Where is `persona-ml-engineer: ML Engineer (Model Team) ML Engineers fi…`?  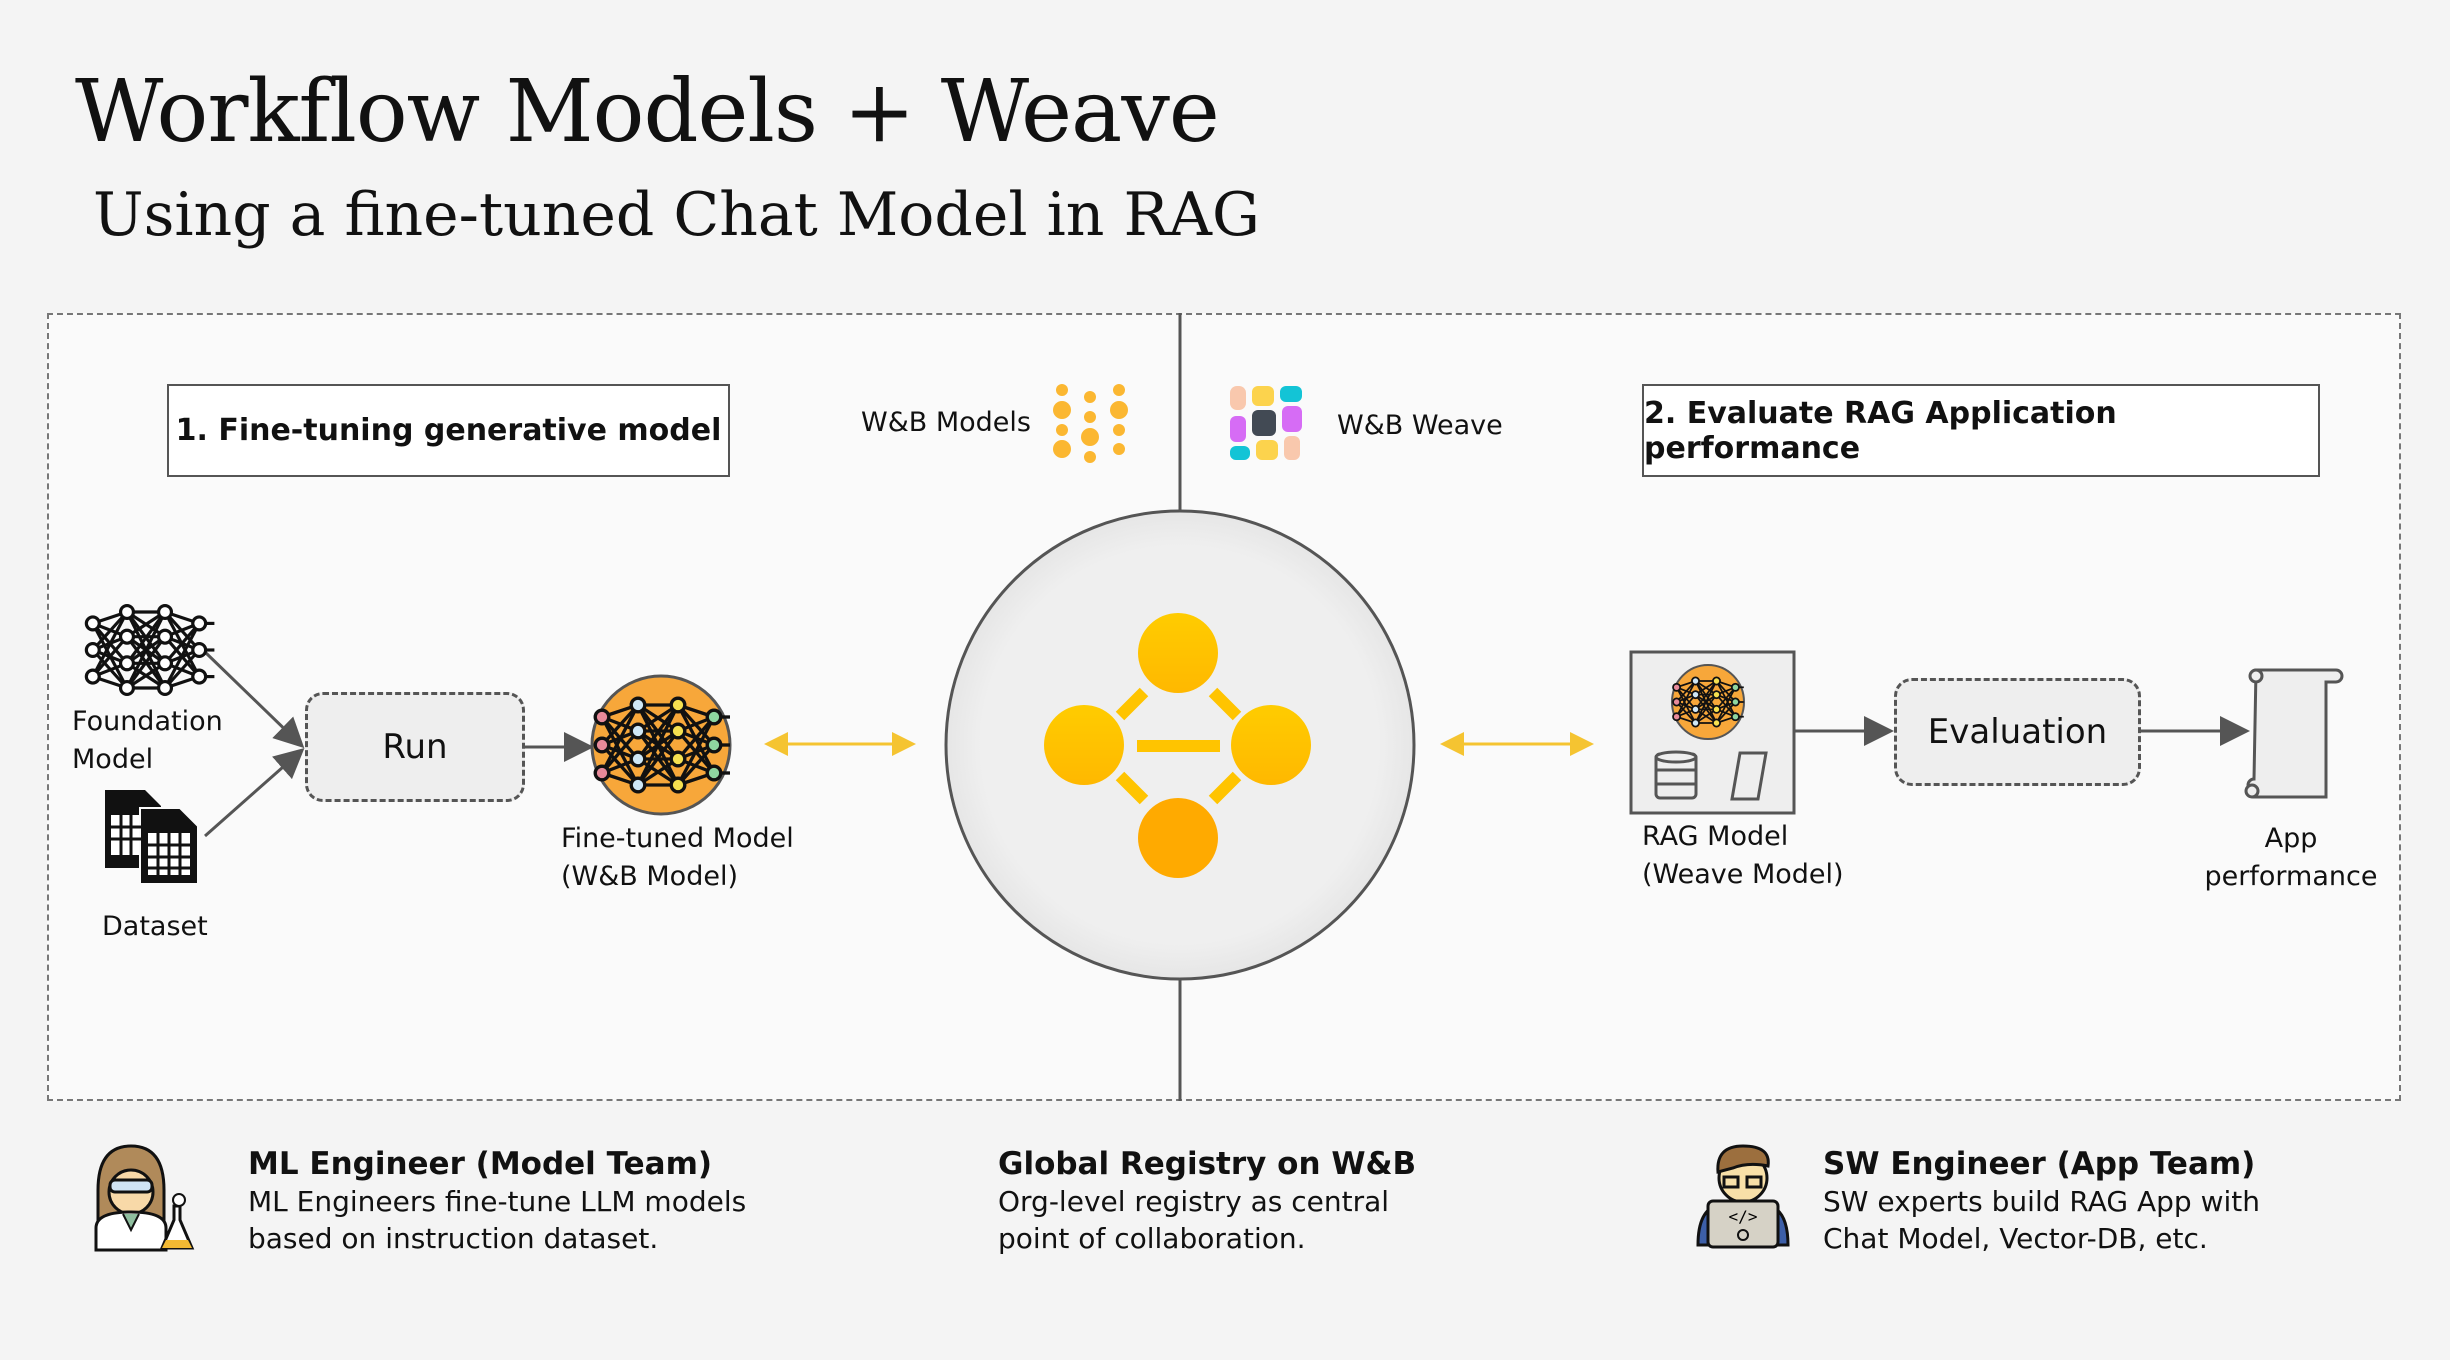
persona-ml-engineer: ML Engineer (Model Team) ML Engineers fi… is located at coordinates (497, 1201).